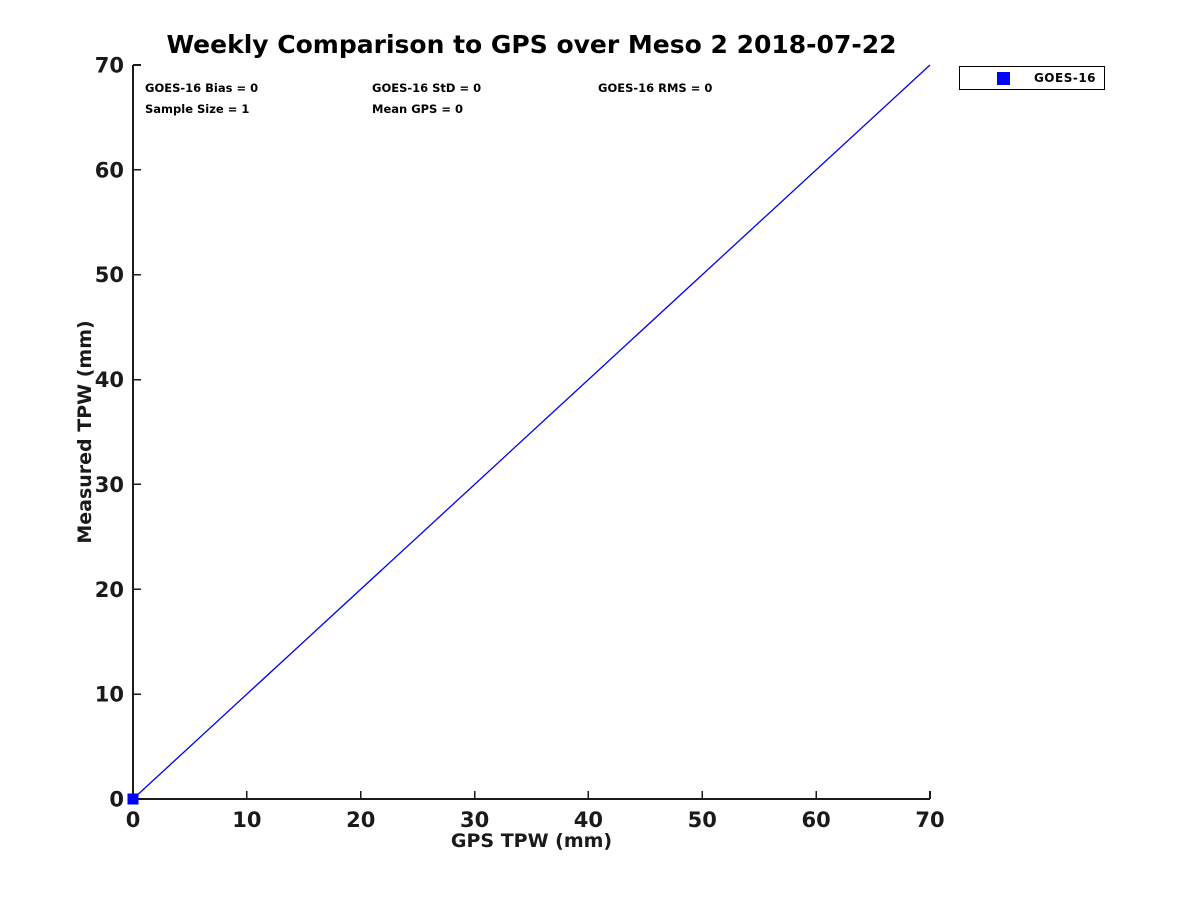 The height and width of the screenshot is (900, 1200). Describe the element at coordinates (655, 88) in the screenshot. I see `stat-rms: GOES-16 RMS = 0` at that location.